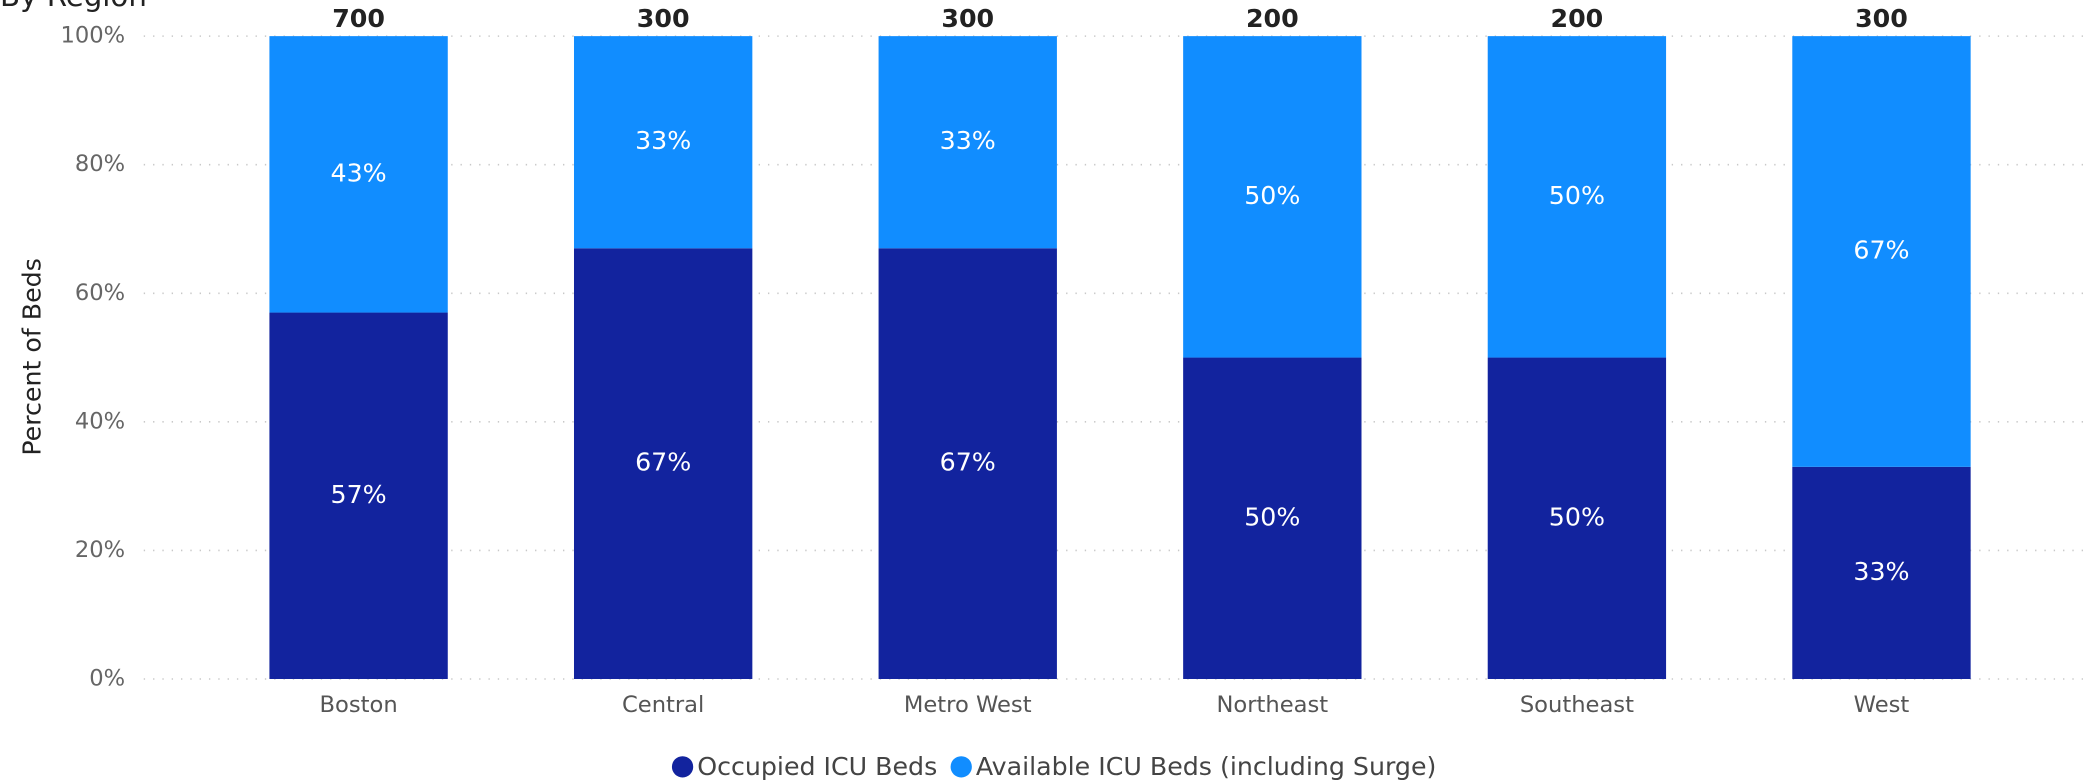 This screenshot has width=2087, height=783. What do you see at coordinates (1206, 766) in the screenshot?
I see `legend-label: Available ICU Beds (including Surge)` at bounding box center [1206, 766].